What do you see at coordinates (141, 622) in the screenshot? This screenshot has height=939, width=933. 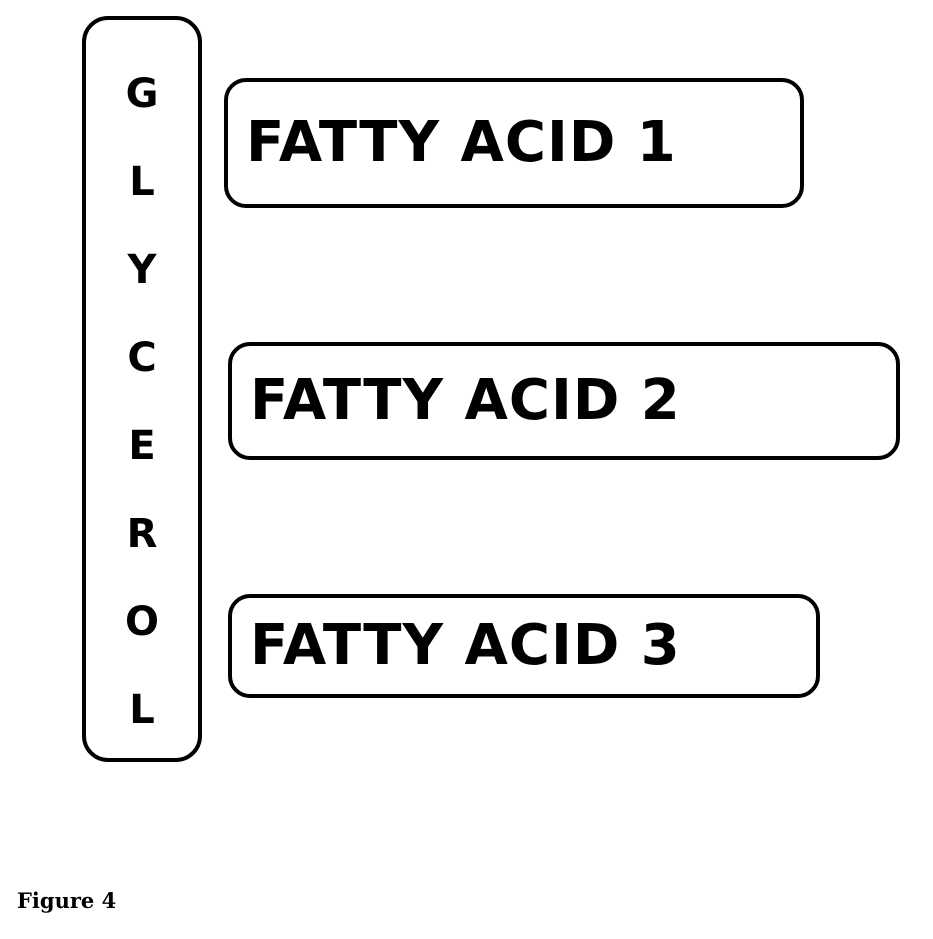 I see `glycerol-letter: O` at bounding box center [141, 622].